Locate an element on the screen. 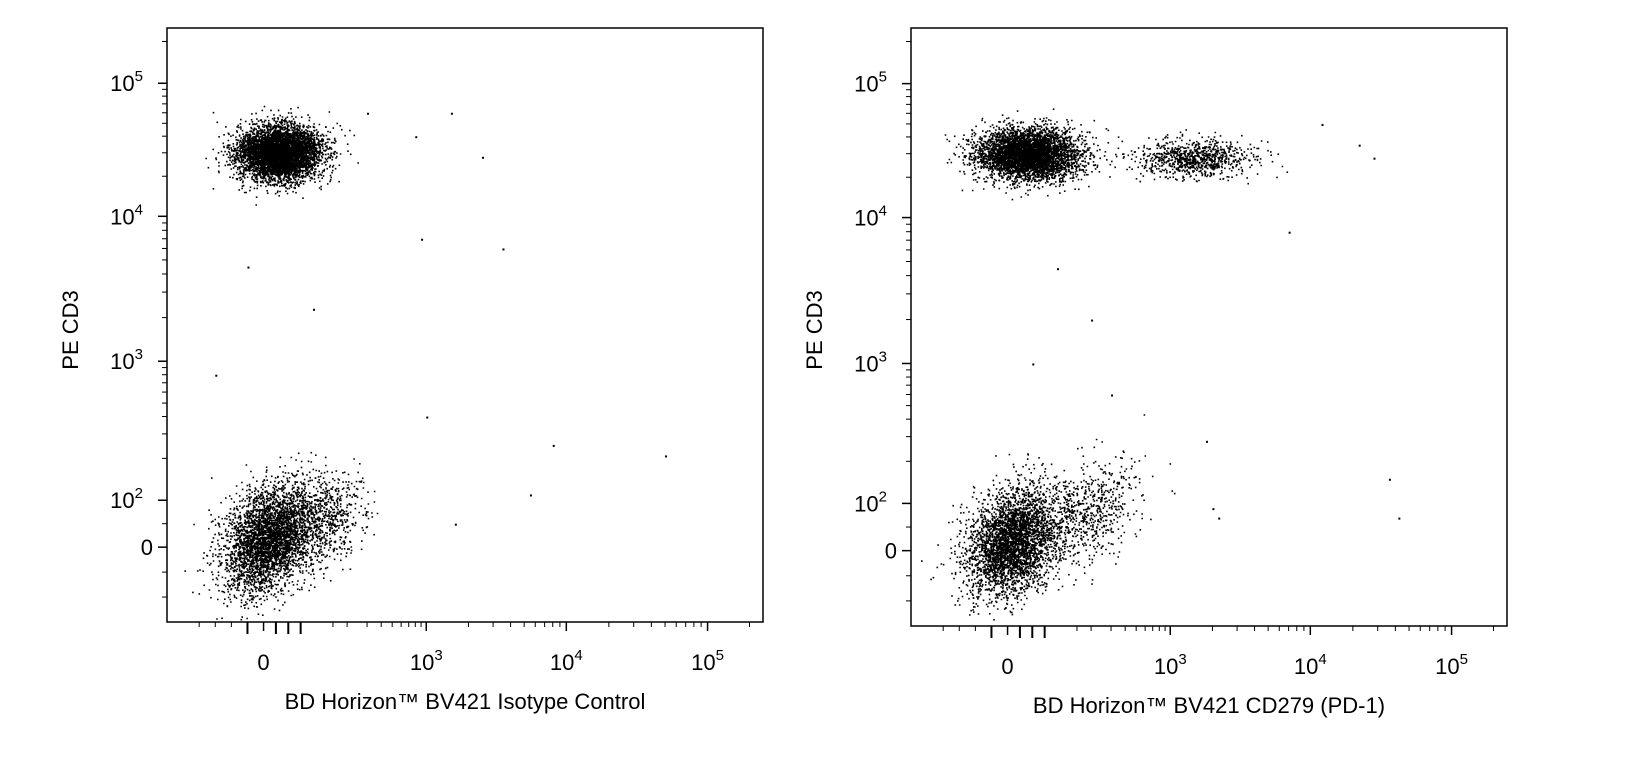 The width and height of the screenshot is (1640, 778). x-axis-label: BD Horizon™ BV421 CD279 (PD-1) is located at coordinates (1209, 705).